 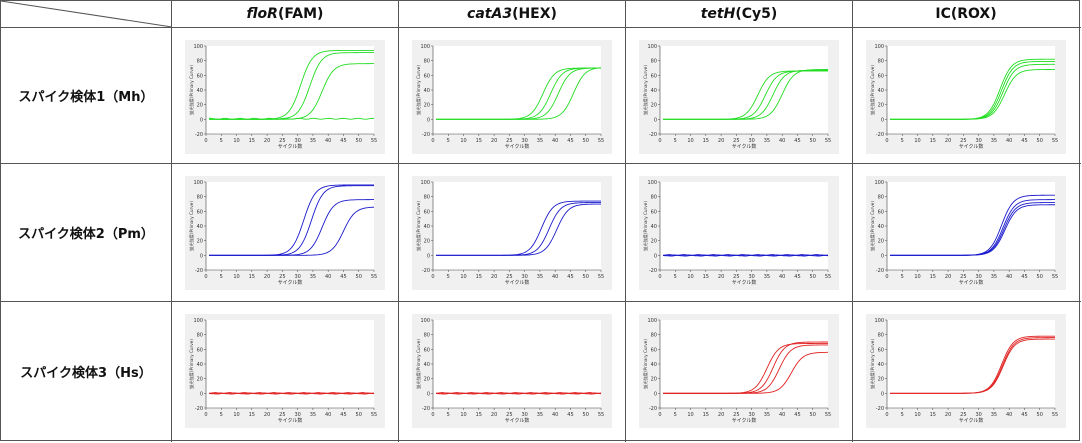 What do you see at coordinates (534, 14) in the screenshot?
I see `dye-name: (HEX)` at bounding box center [534, 14].